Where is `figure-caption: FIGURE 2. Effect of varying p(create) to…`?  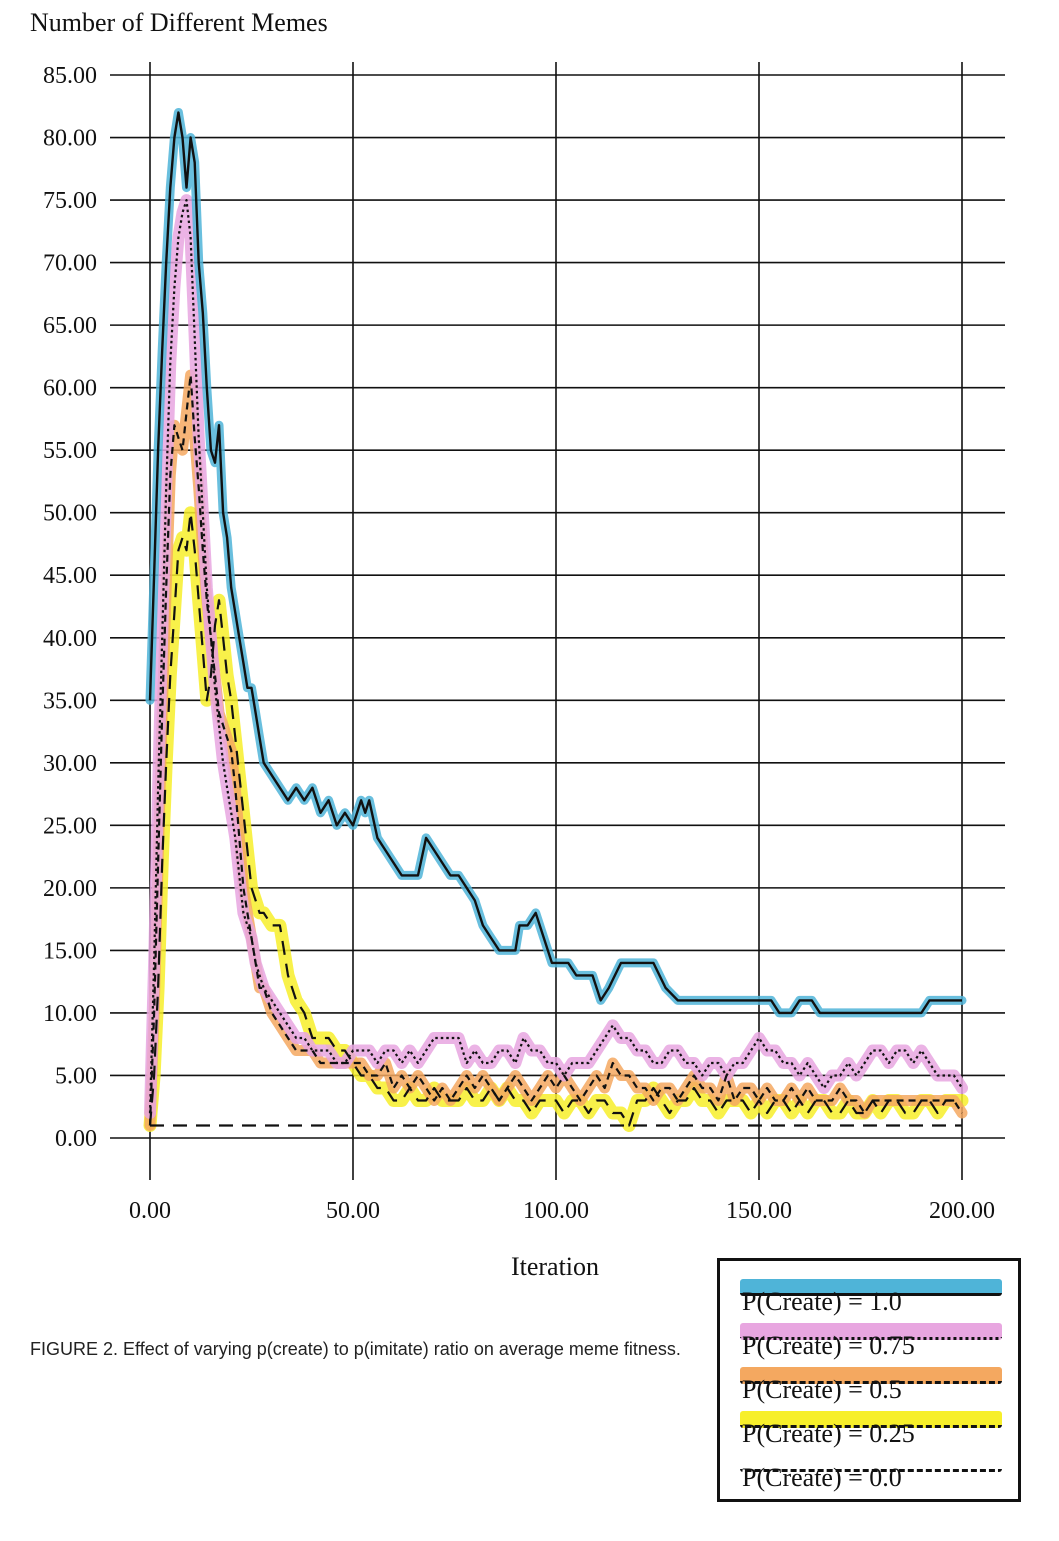
figure-caption: FIGURE 2. Effect of varying p(create) to… is located at coordinates (355, 1349).